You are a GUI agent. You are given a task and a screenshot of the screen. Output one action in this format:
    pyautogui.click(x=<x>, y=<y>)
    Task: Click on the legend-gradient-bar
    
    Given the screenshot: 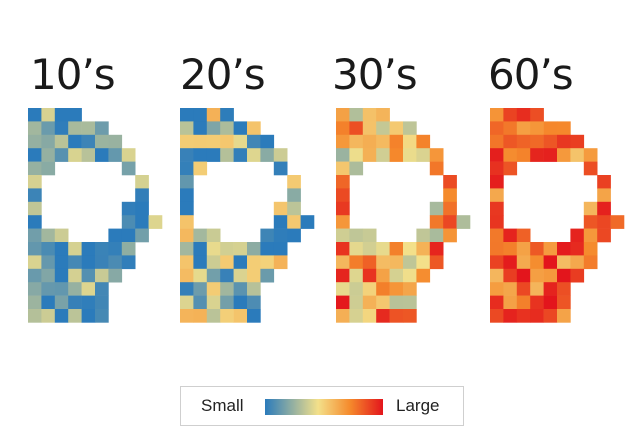 What is the action you would take?
    pyautogui.click(x=324, y=407)
    